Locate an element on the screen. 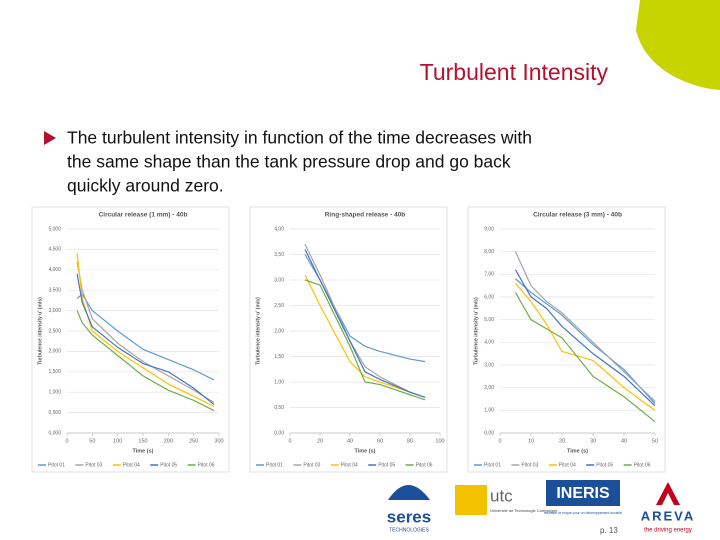  y-tick-label: 1,500 is located at coordinates (54, 372).